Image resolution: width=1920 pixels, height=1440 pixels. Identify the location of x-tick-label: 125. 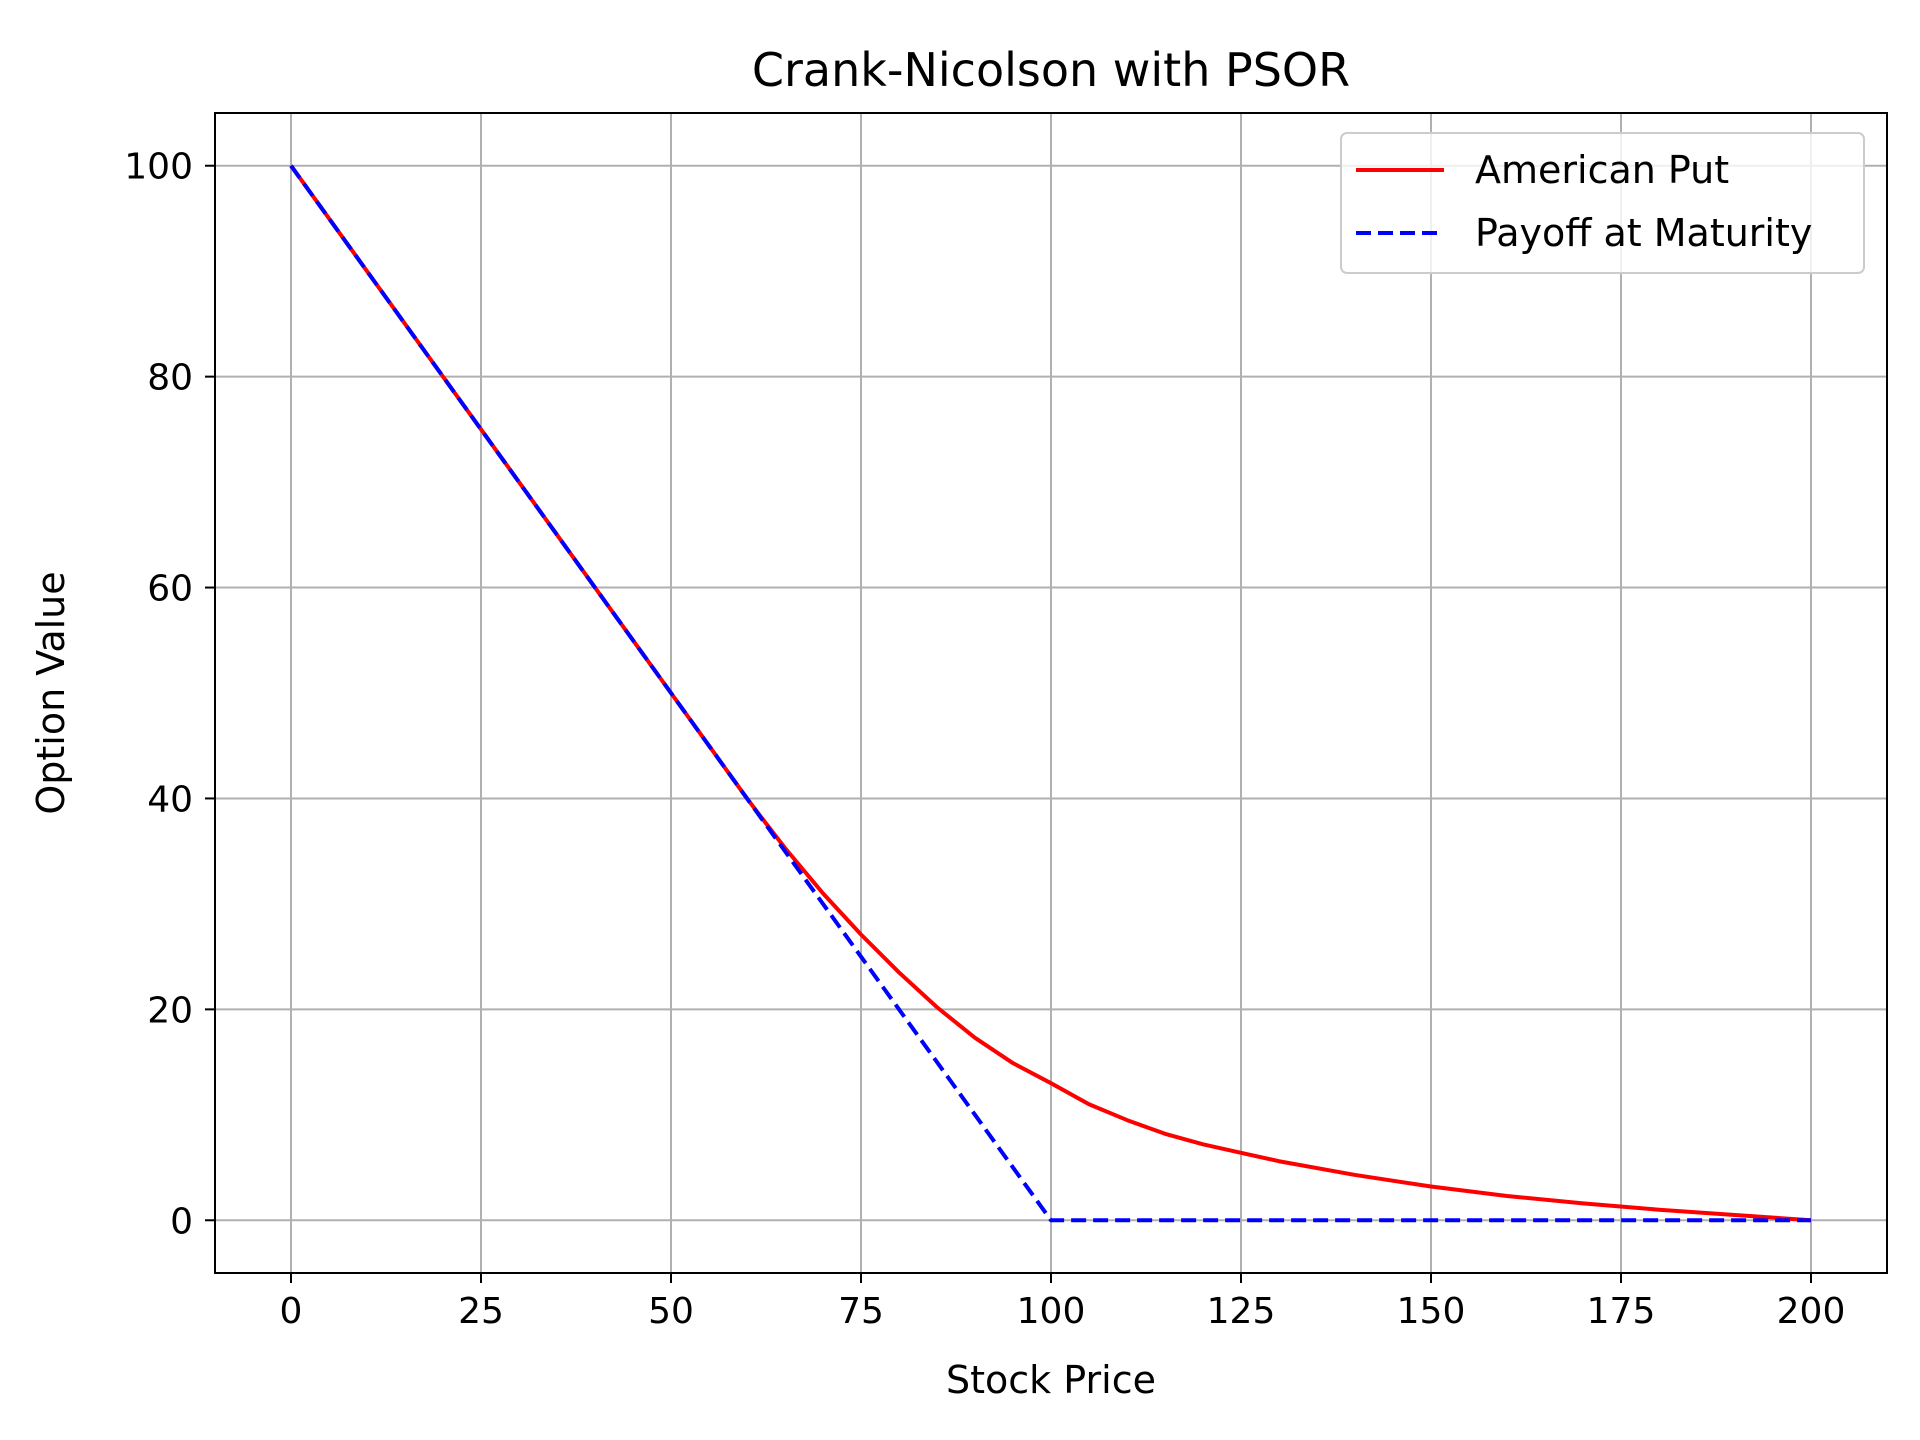
(1241, 1311).